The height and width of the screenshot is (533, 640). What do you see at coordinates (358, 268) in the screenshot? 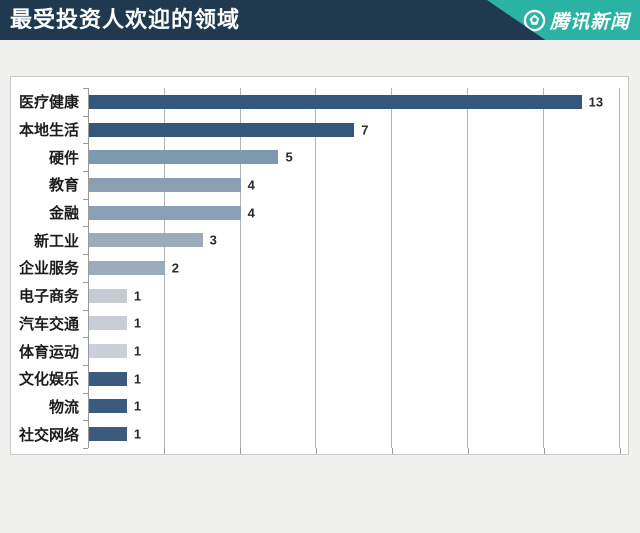
I see `bar-zone: 2` at bounding box center [358, 268].